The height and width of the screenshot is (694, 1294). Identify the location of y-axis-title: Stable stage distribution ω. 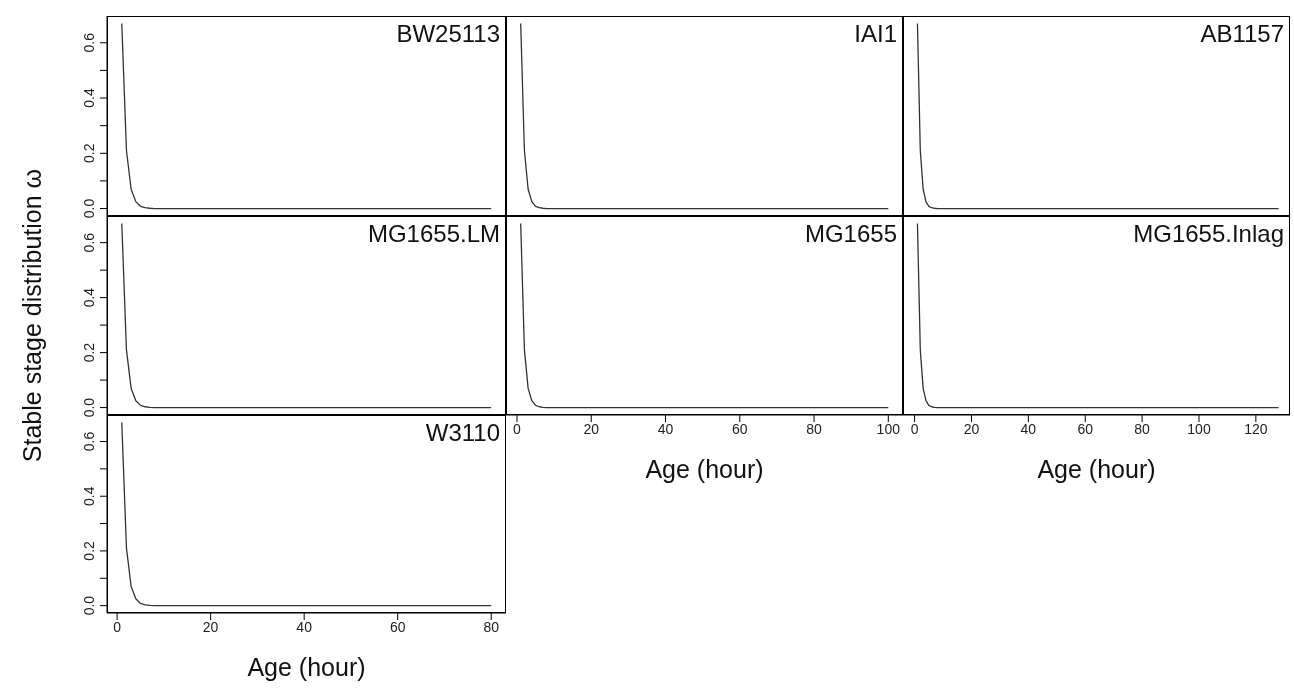
(32, 315).